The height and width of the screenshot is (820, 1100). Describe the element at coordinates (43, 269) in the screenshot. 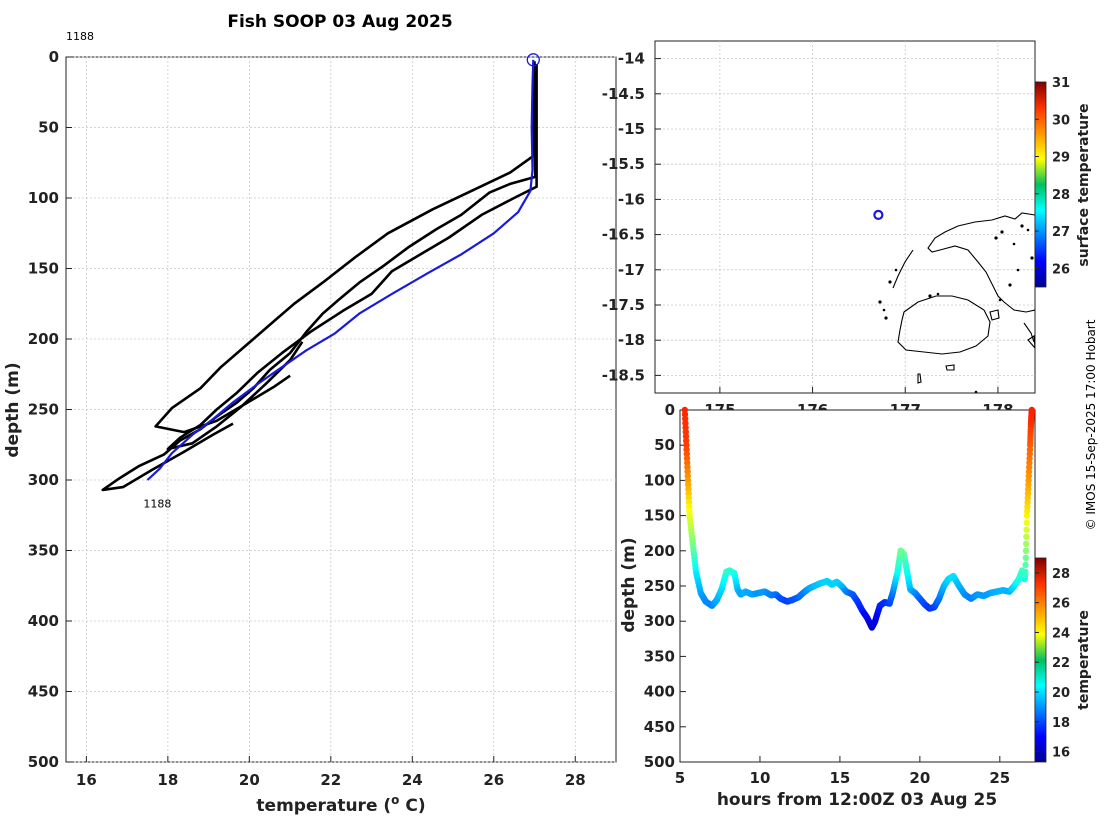

I see `profile-ytick-label: 150` at that location.